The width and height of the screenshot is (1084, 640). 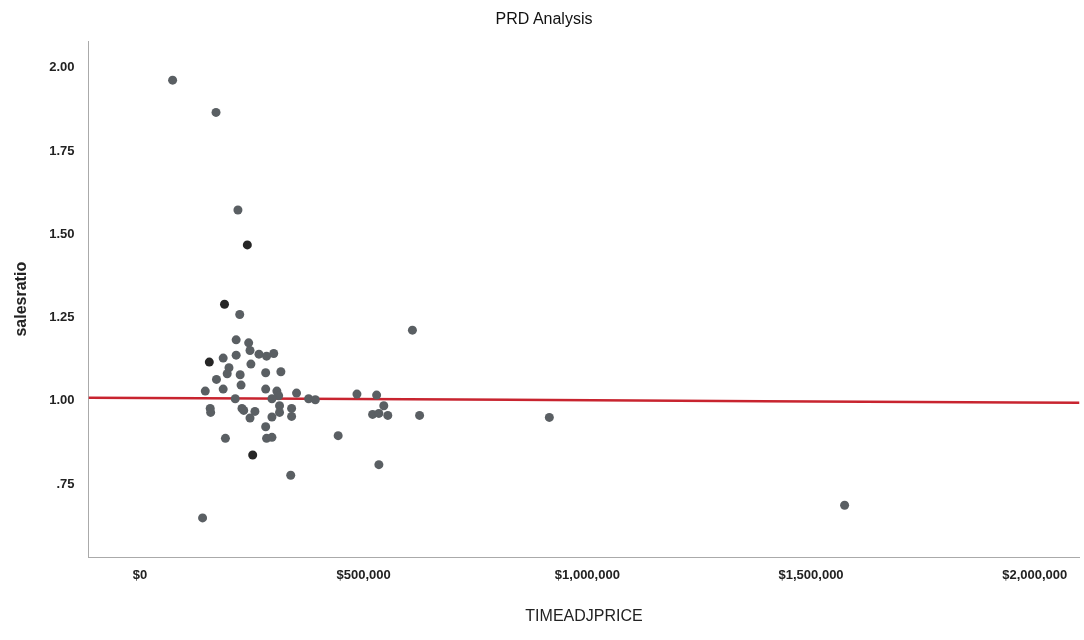 What do you see at coordinates (587, 574) in the screenshot?
I see `x-tick-label: $1,000,000` at bounding box center [587, 574].